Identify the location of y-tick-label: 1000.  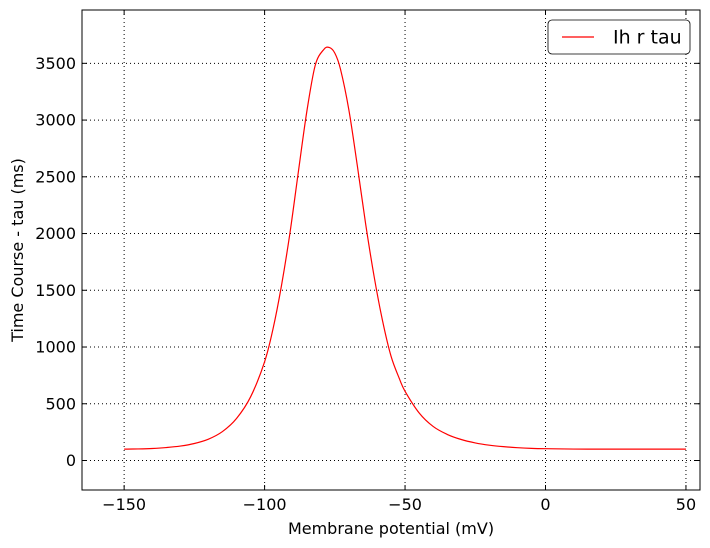
(55, 347).